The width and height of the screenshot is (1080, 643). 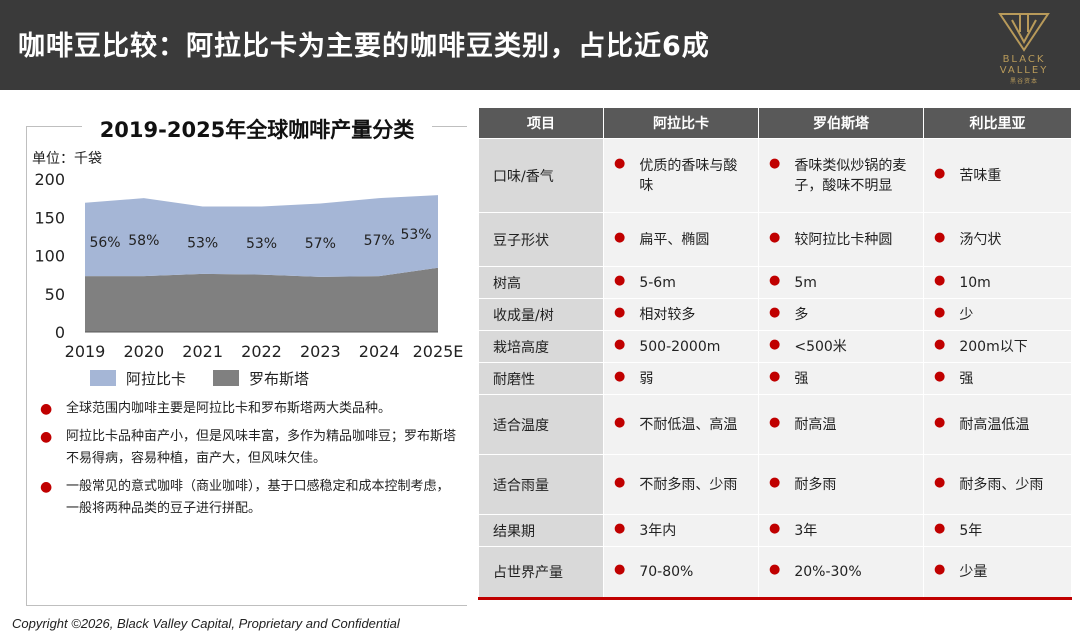 What do you see at coordinates (775, 175) in the screenshot?
I see `table-row: 口味/香气 ● 优质的香味与酸味 ● 香味类似炒锅的麦子，酸味不明显 ● 苦味重` at bounding box center [775, 175].